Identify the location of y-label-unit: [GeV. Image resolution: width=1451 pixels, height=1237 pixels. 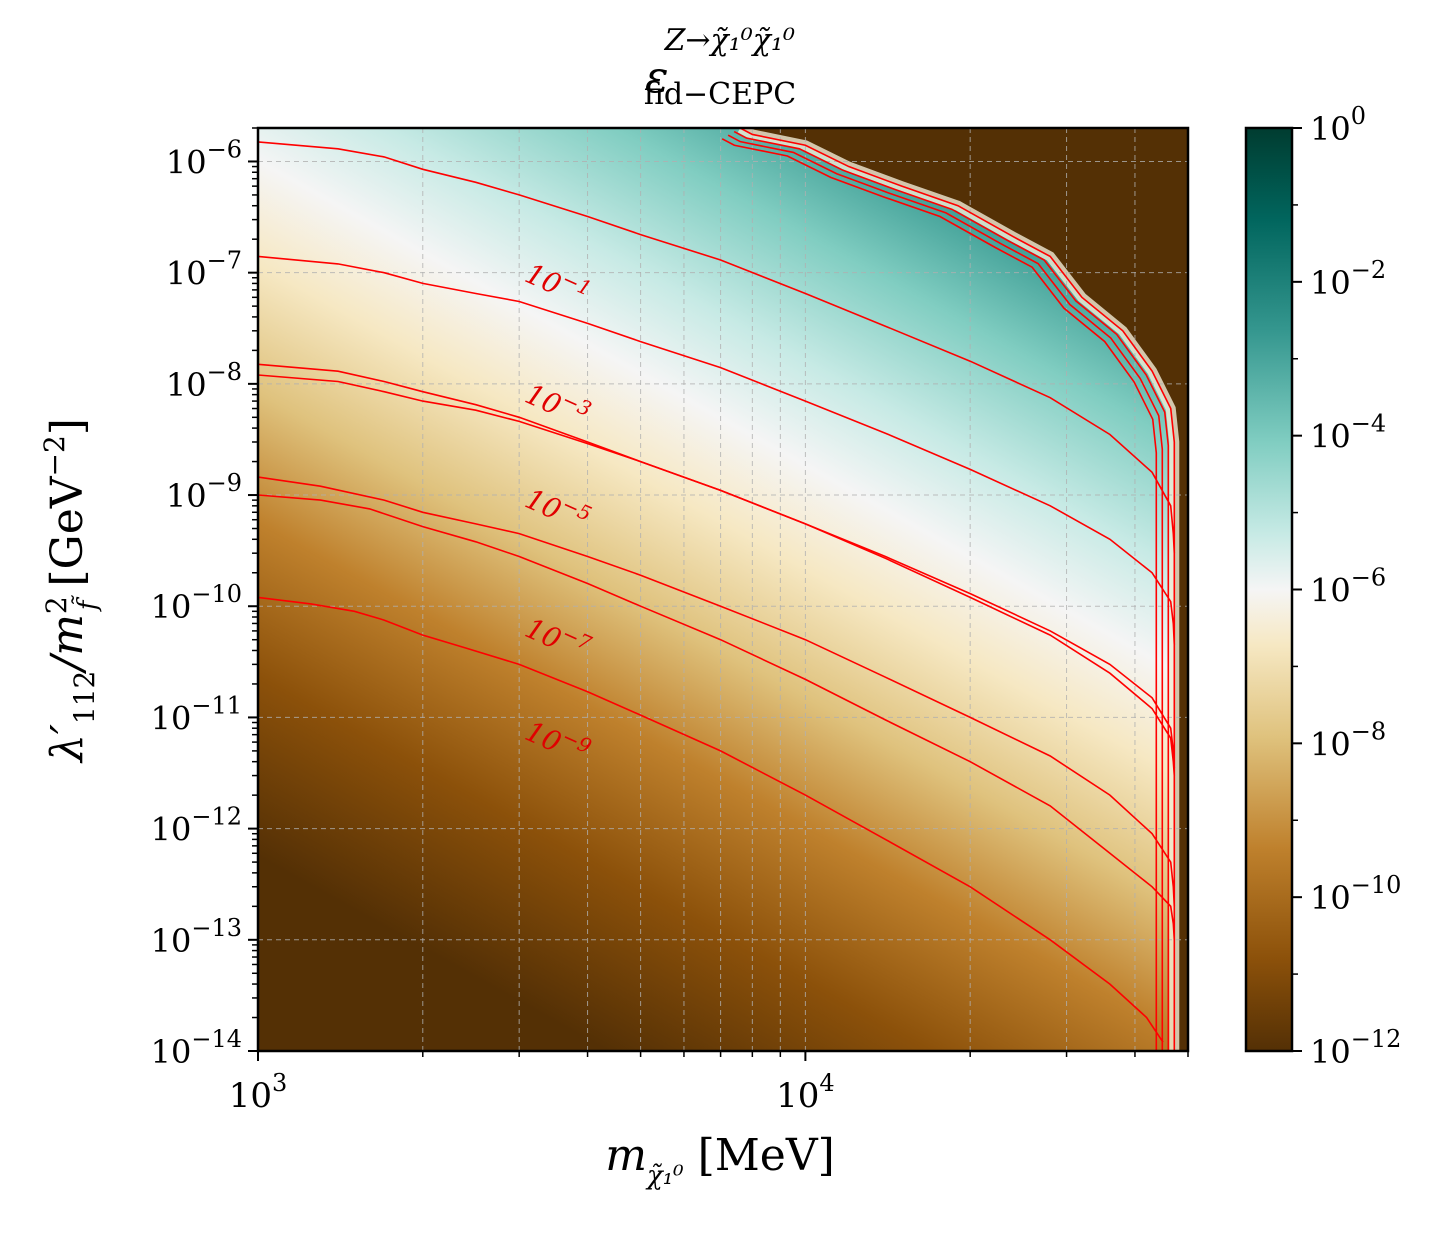
(67, 530).